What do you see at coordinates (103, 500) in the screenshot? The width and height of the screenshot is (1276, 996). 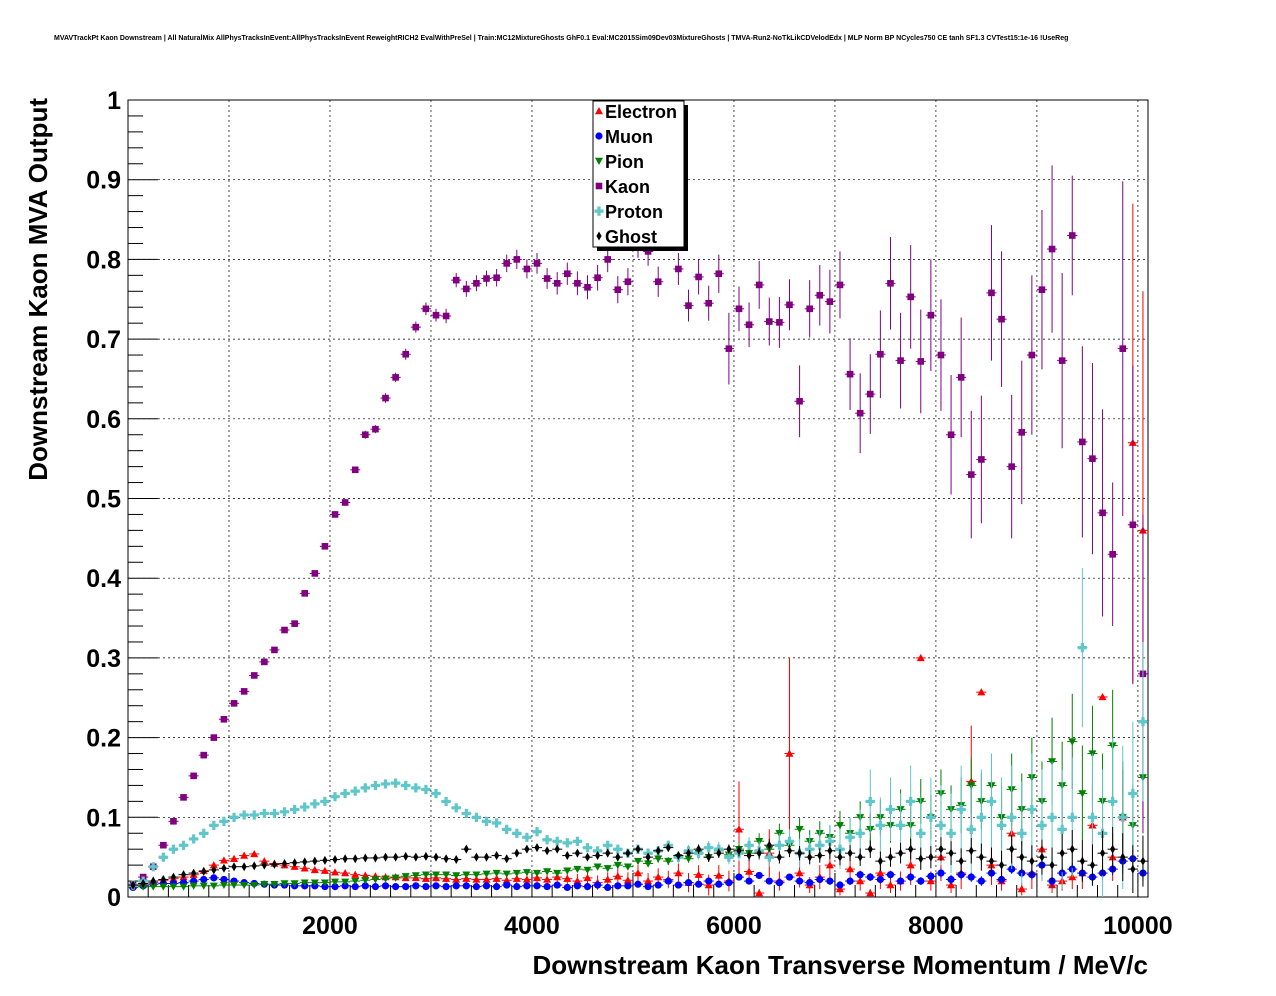 I see `y-tick-label: 0.5` at bounding box center [103, 500].